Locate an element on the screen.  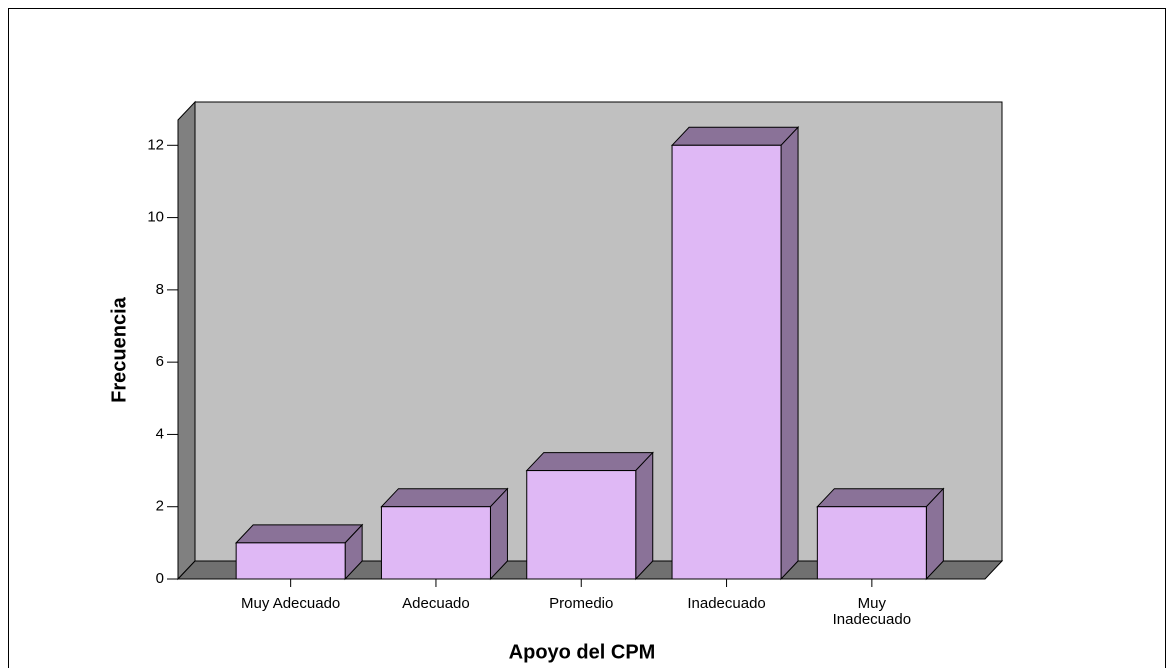
x-tick-label: Adecuado is located at coordinates (436, 603).